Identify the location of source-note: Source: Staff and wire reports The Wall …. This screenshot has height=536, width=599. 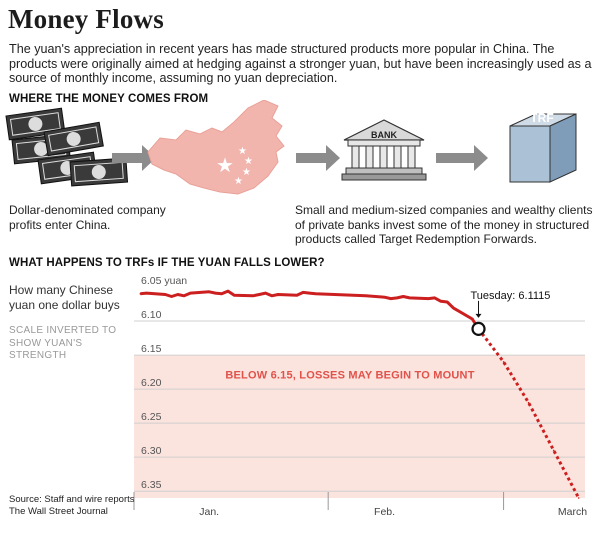
(84, 506).